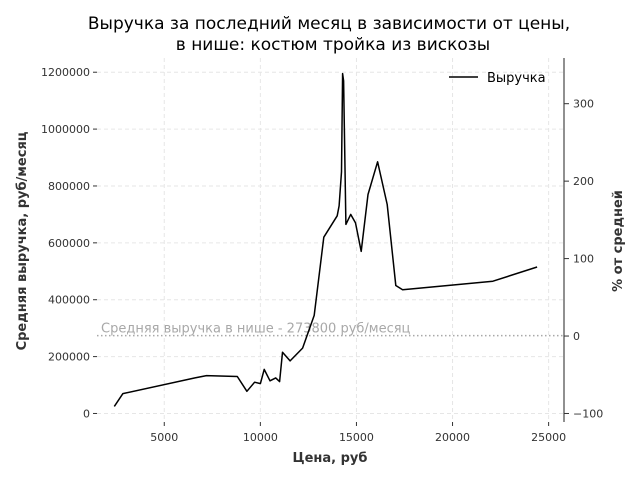  I want to click on y-tick-label: 400000, so click(69, 300).